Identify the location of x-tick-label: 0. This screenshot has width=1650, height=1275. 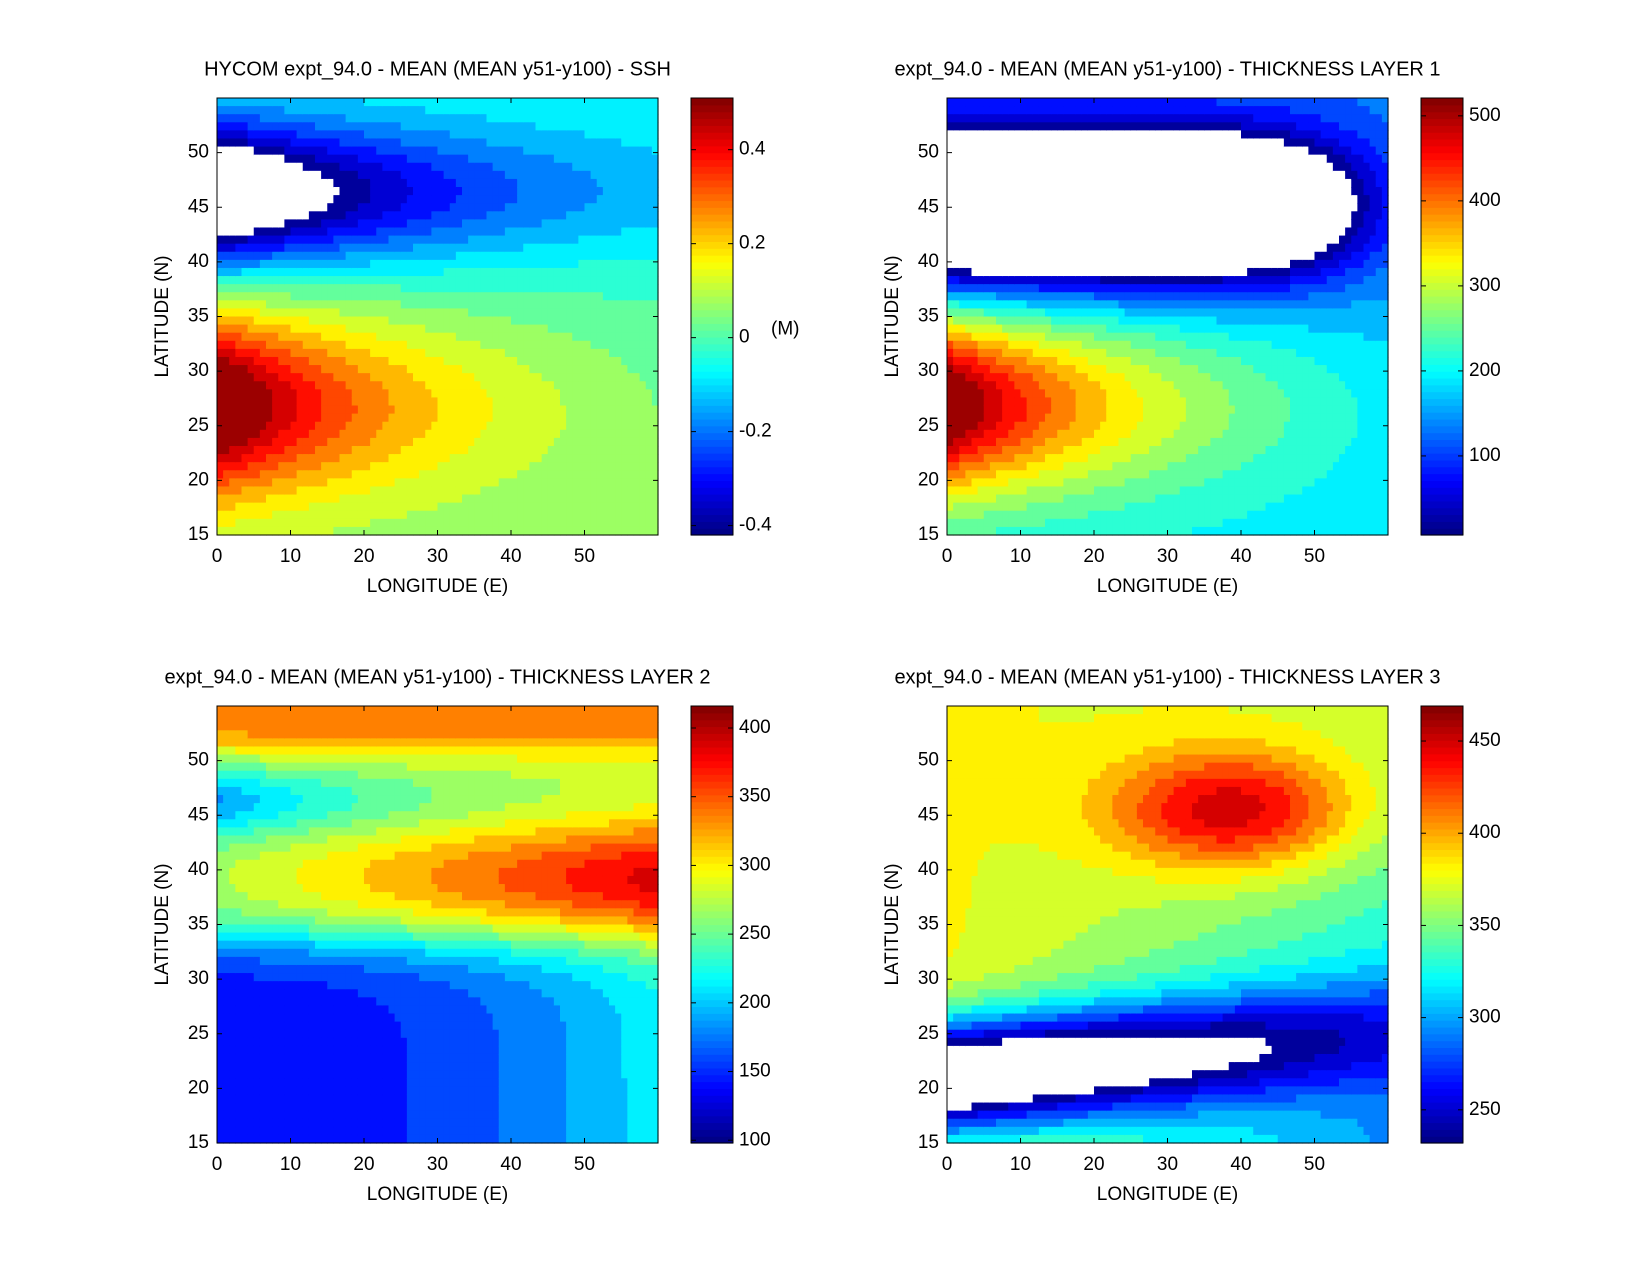
(217, 556).